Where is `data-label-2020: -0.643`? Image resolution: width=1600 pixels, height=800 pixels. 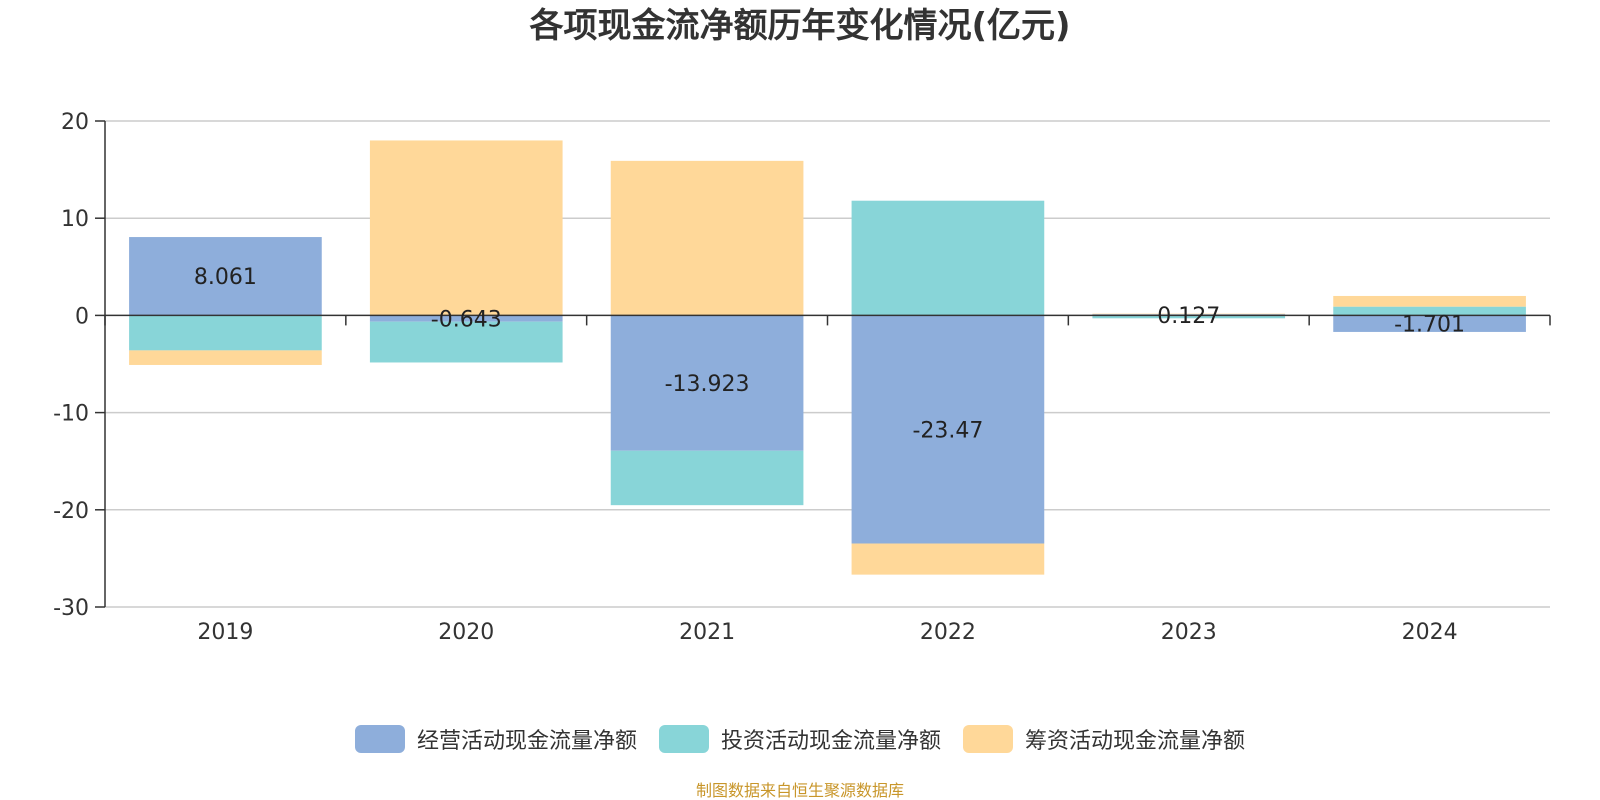 data-label-2020: -0.643 is located at coordinates (466, 320).